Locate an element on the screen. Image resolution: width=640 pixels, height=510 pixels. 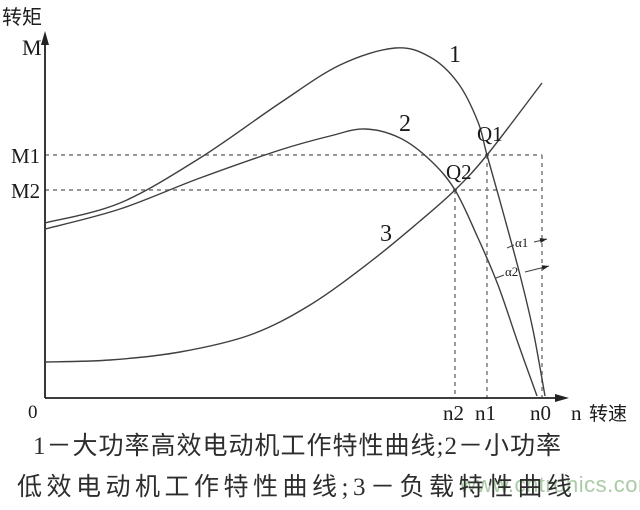
caption-line-1: 1－大功率高效电动机工作特性曲线;2－小功率 is located at coordinates (297, 446).